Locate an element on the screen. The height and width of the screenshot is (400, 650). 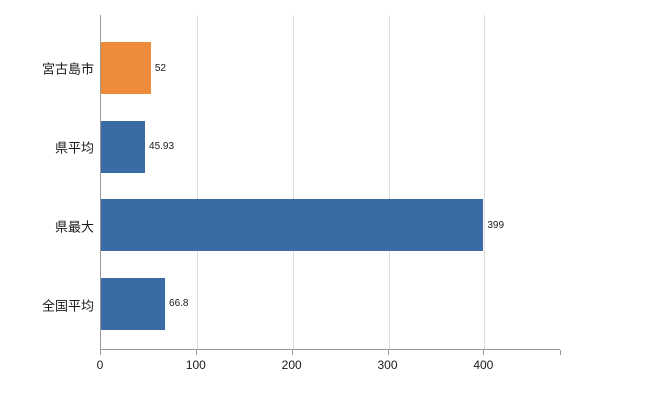
x-axis-tick-label: 100 is located at coordinates (195, 365).